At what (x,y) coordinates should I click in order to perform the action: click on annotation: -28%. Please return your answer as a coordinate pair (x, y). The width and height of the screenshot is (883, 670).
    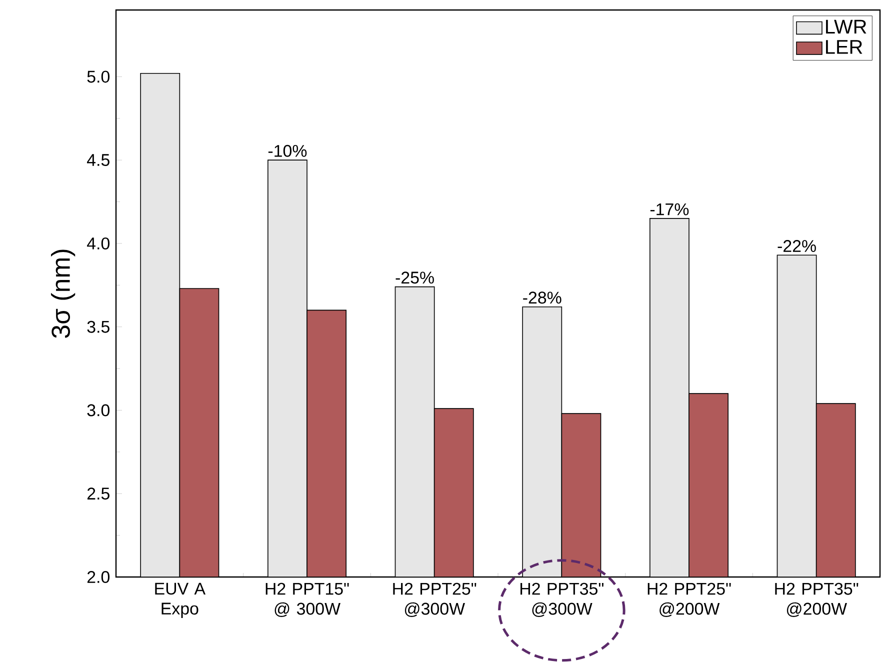
    Looking at the image, I should click on (542, 298).